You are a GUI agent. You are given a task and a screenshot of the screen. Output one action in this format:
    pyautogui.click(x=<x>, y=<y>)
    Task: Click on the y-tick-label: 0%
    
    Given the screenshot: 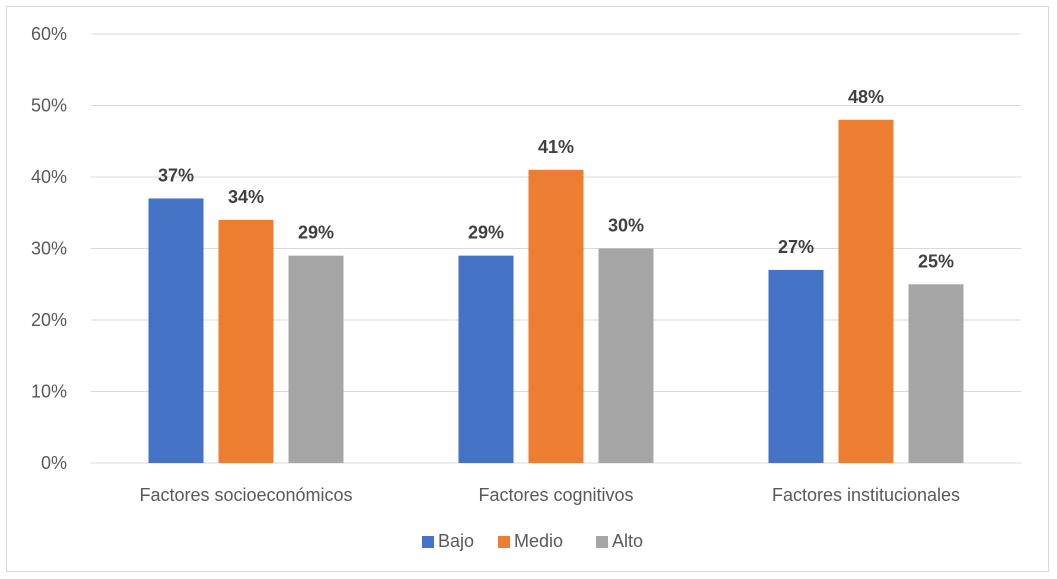 What is the action you would take?
    pyautogui.click(x=54, y=463)
    